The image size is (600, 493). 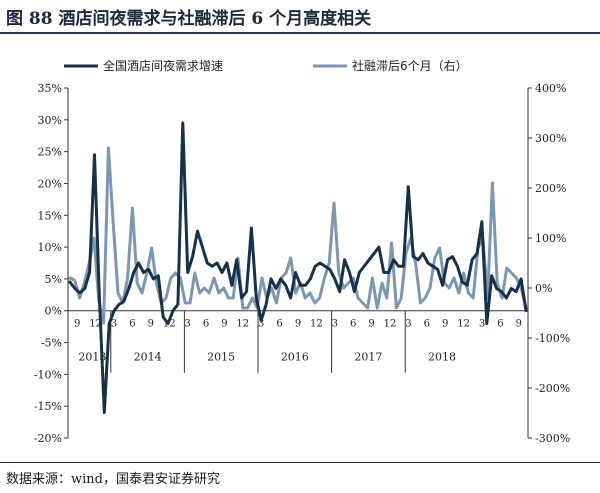 What do you see at coordinates (543, 288) in the screenshot?
I see `right-tick-label: 0%` at bounding box center [543, 288].